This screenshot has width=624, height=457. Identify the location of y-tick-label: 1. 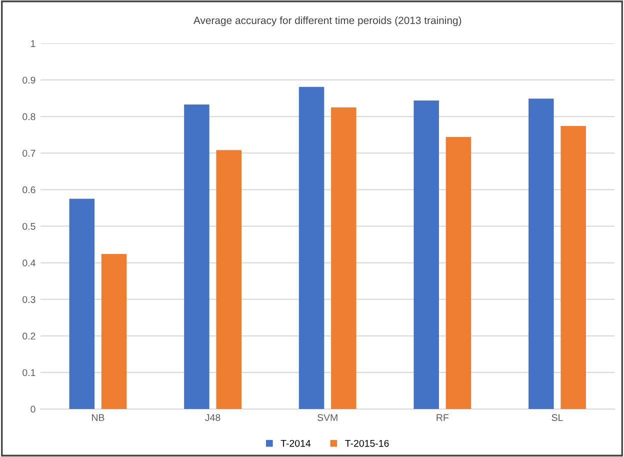
(33, 43).